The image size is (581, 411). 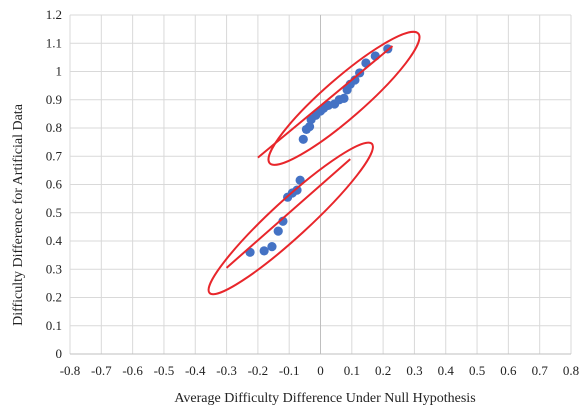 What do you see at coordinates (258, 370) in the screenshot?
I see `x-tick-label: -0.2` at bounding box center [258, 370].